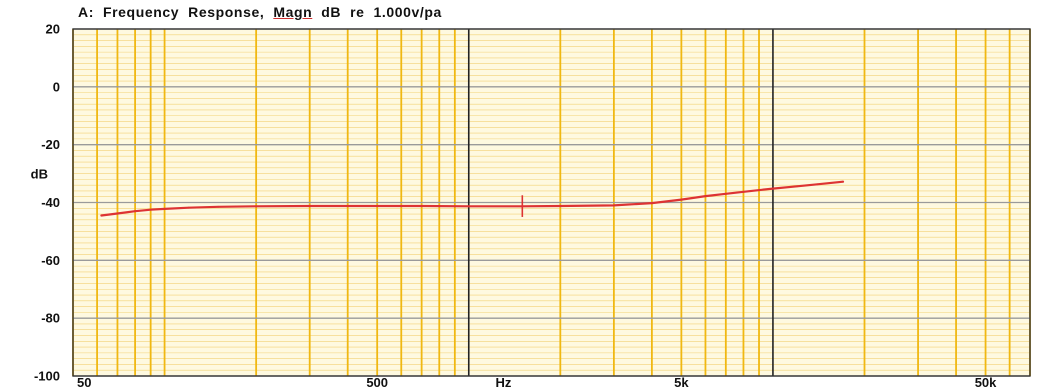  I want to click on series-line, so click(472, 198).